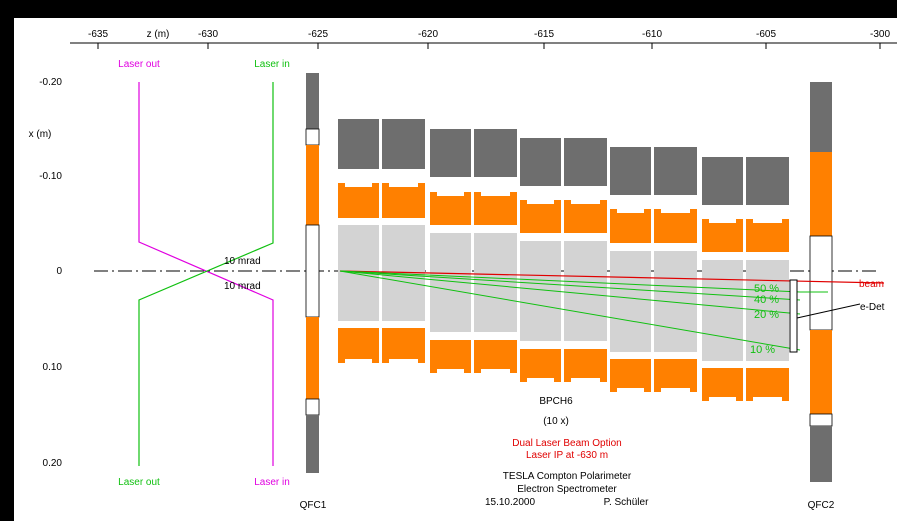 This screenshot has width=897, height=521. Describe the element at coordinates (762, 350) in the screenshot. I see `fraction-label-10: 10 %` at that location.